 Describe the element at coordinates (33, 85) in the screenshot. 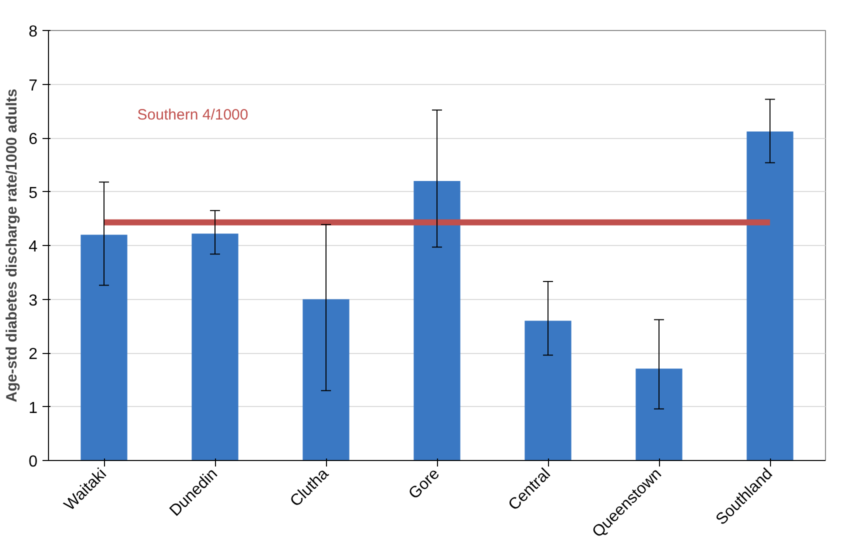

I see `y-tick-label: 7` at that location.